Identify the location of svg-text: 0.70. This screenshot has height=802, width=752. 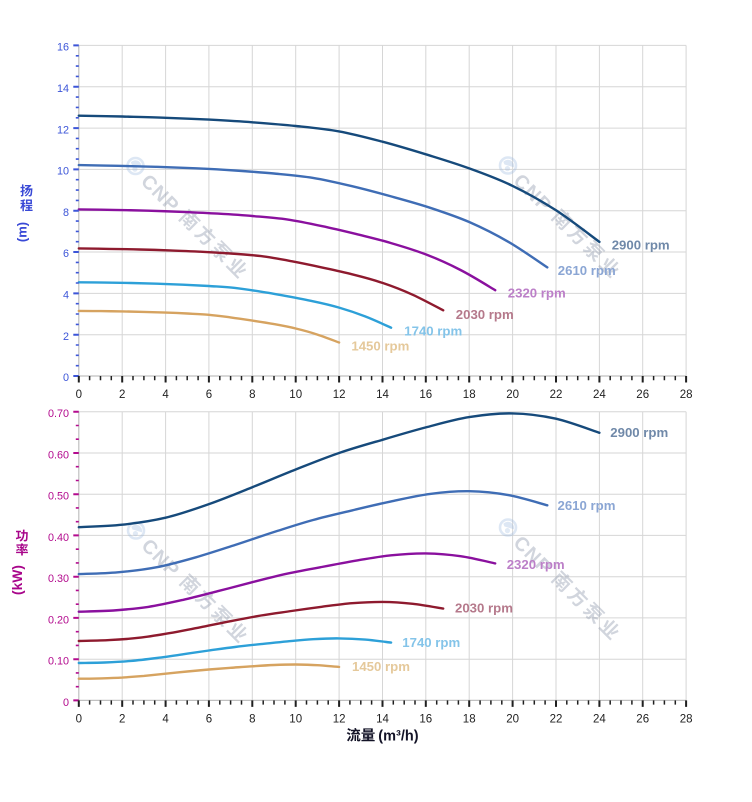
(58, 414).